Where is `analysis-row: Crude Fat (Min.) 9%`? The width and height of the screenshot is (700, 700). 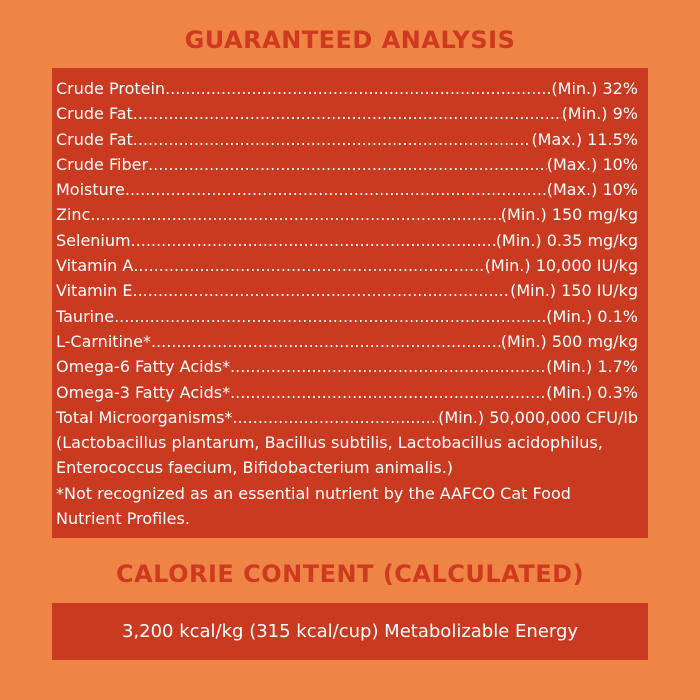
analysis-row: Crude Fat (Min.) 9% is located at coordinates (347, 113).